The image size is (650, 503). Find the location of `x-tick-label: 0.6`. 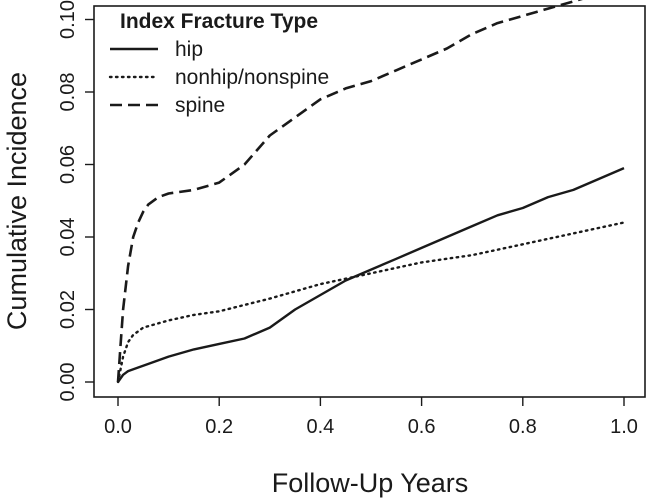

x-tick-label: 0.6 is located at coordinates (422, 427).